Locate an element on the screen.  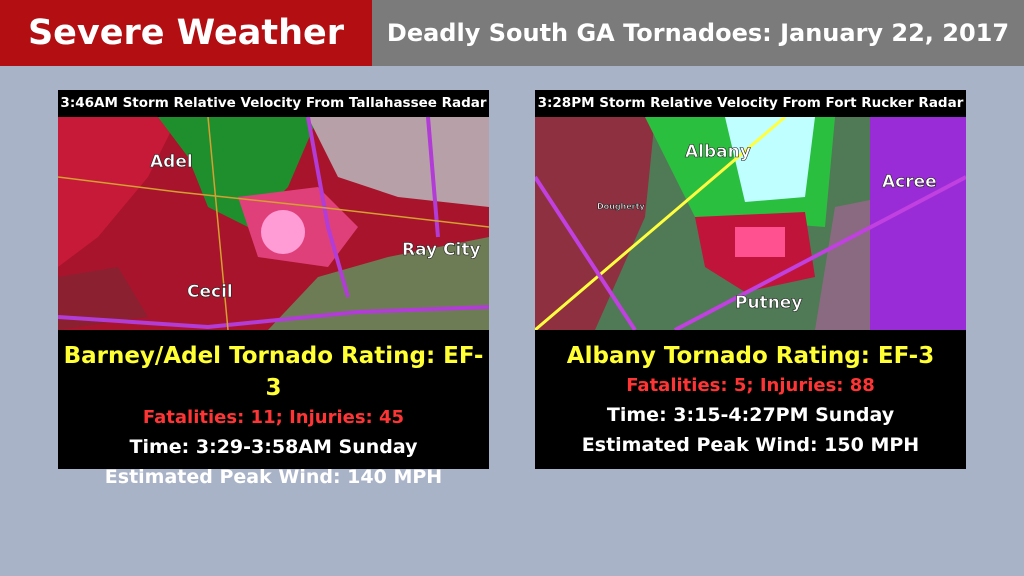
map-label: Ray City is located at coordinates (441, 250).